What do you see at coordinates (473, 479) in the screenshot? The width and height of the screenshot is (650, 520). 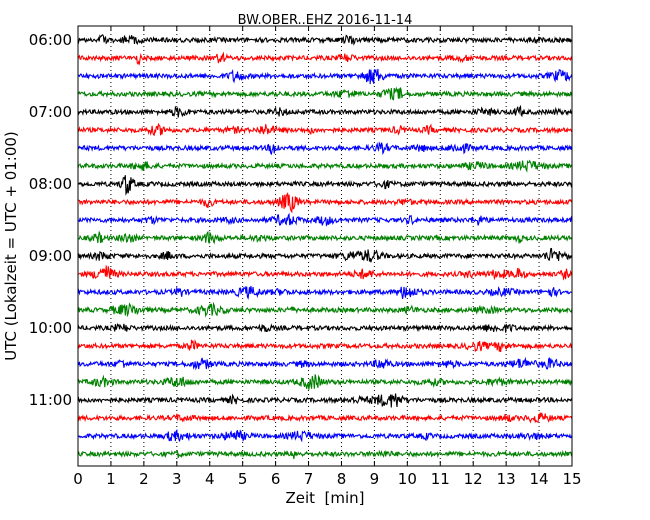 I see `x-tick-label: 12` at bounding box center [473, 479].